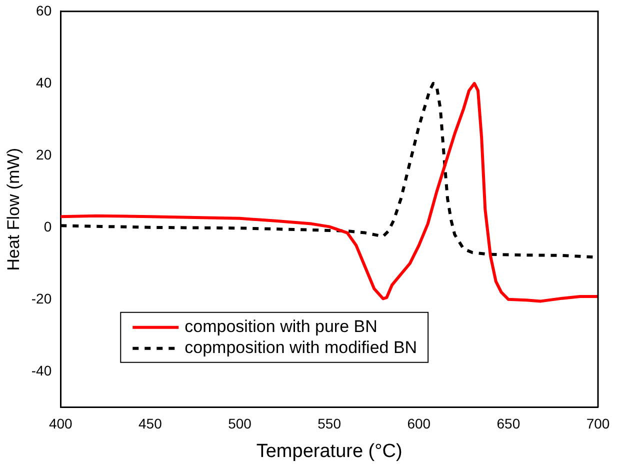  I want to click on x-tick-label: 550, so click(330, 424).